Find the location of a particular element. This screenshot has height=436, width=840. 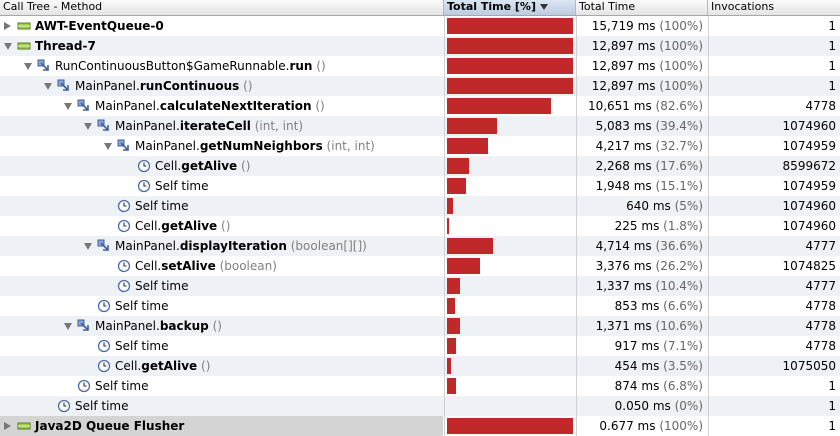

method-signature: () is located at coordinates (224, 226).